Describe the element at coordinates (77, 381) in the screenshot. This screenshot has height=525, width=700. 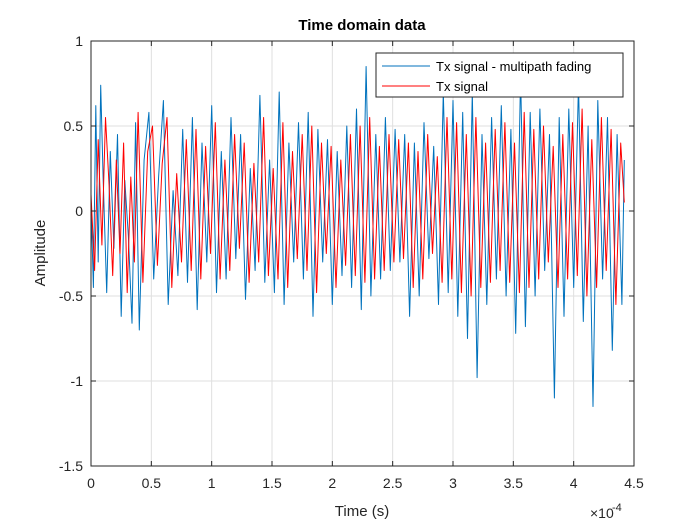
I see `y-tick-label: -1` at that location.